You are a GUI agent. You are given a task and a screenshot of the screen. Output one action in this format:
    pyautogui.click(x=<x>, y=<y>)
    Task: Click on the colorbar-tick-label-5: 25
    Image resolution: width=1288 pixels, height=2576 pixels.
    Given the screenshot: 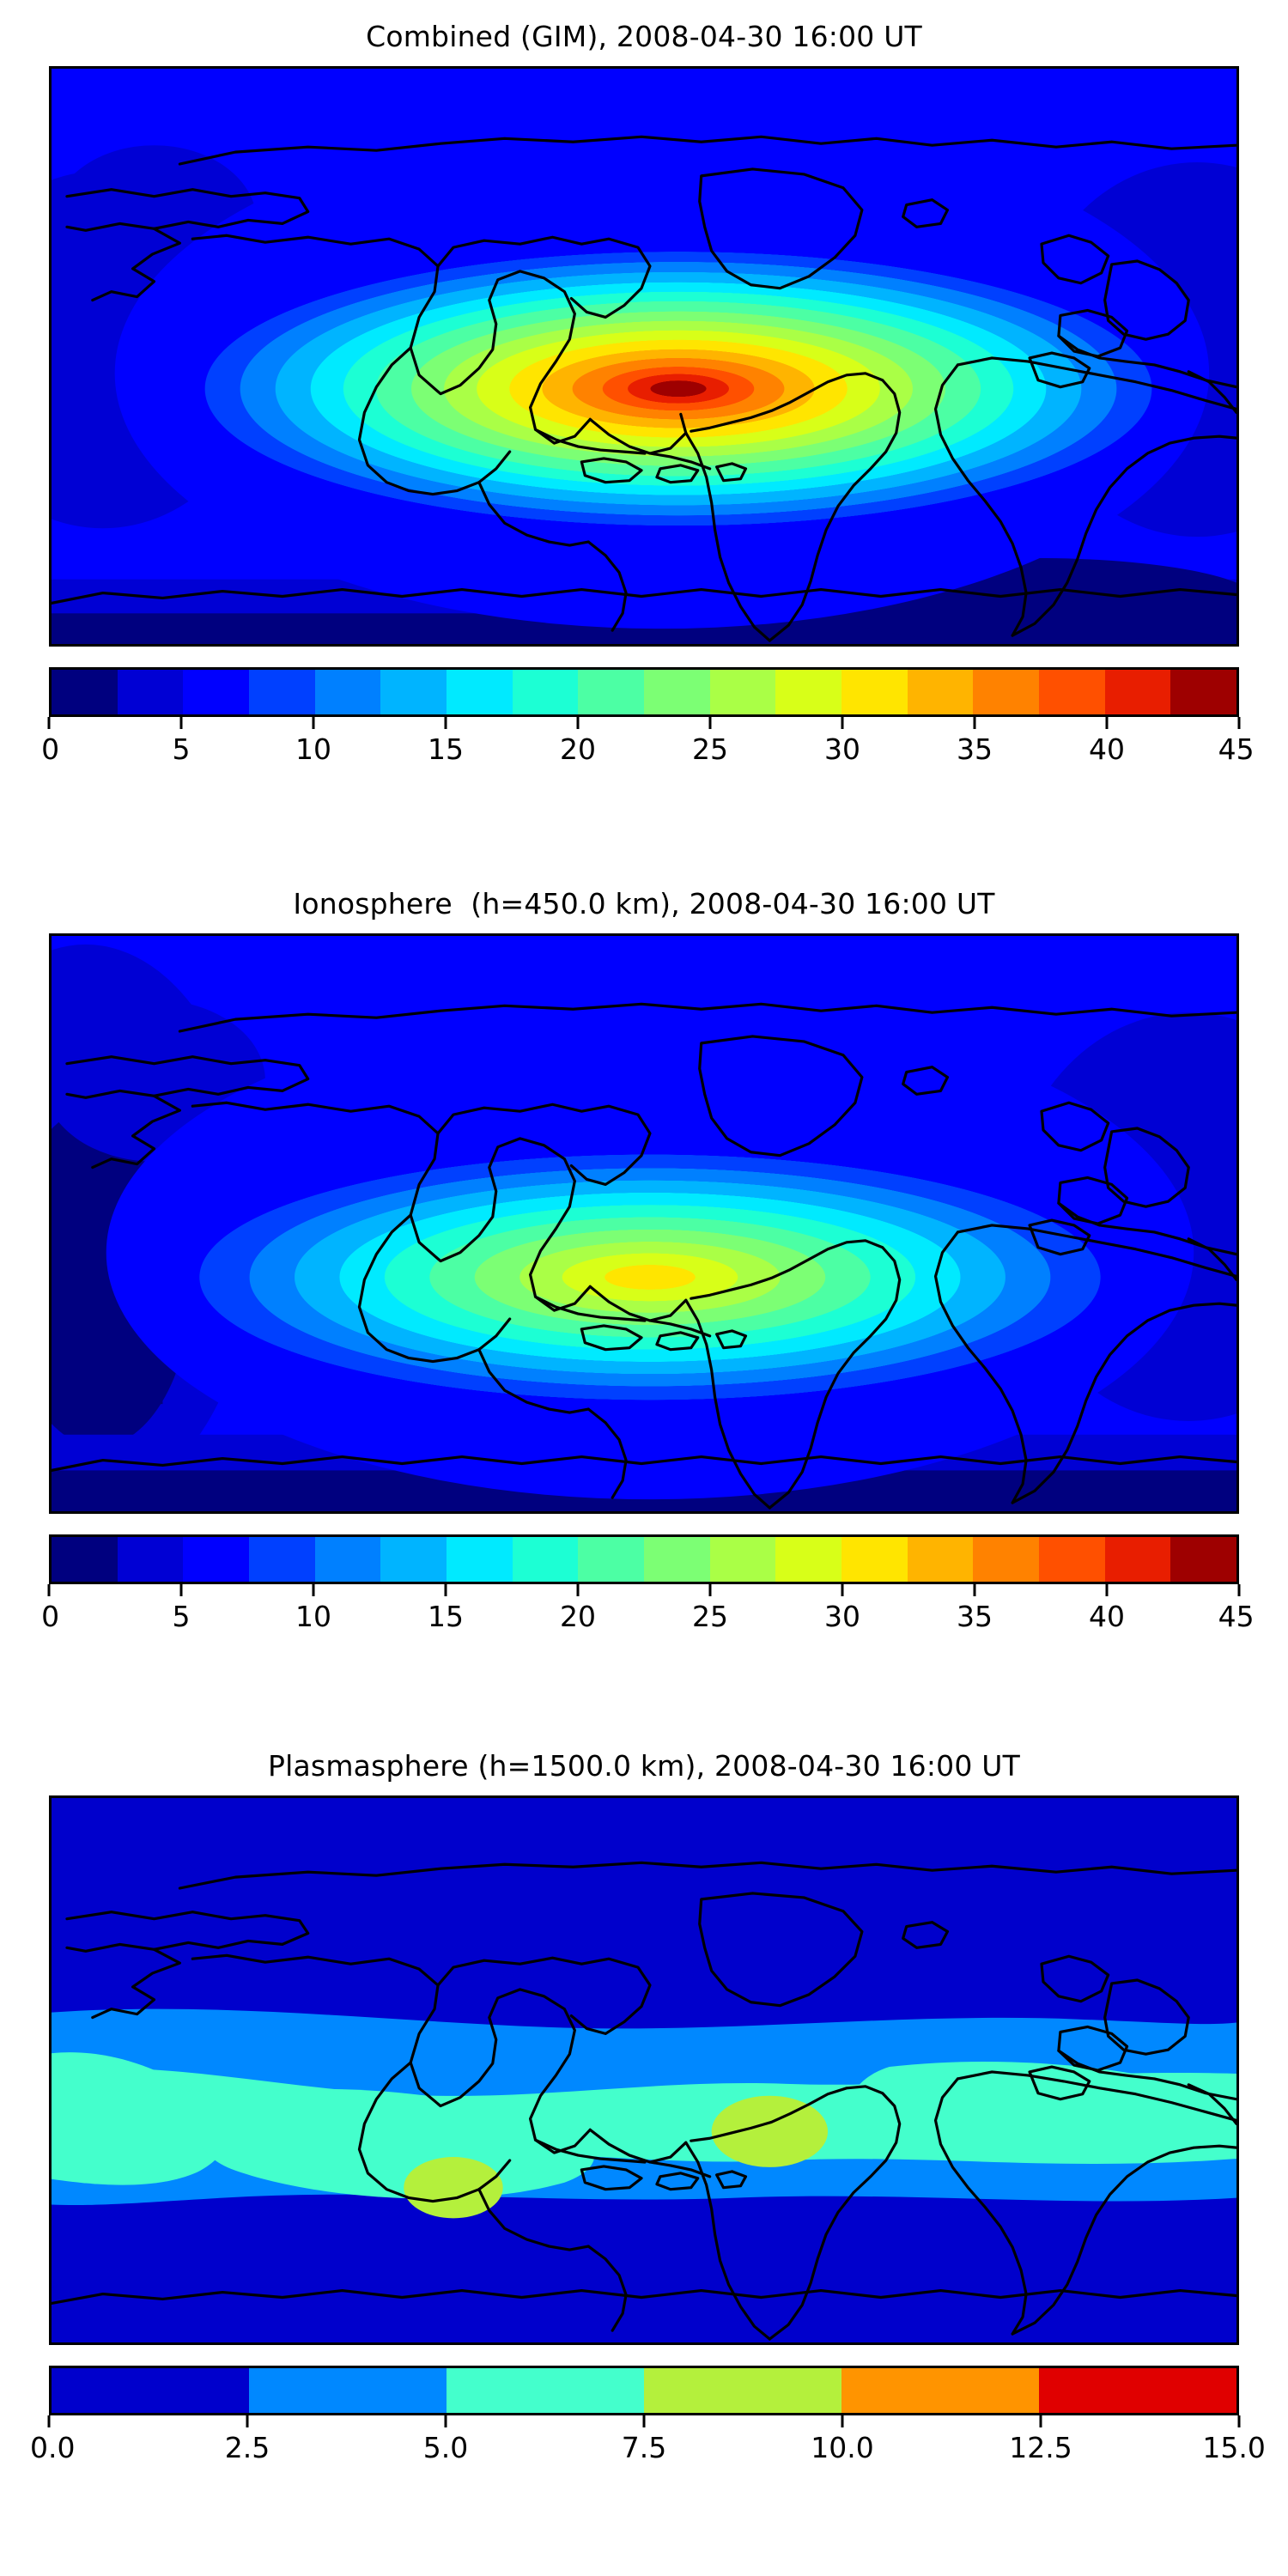 What is the action you would take?
    pyautogui.click(x=710, y=1616)
    